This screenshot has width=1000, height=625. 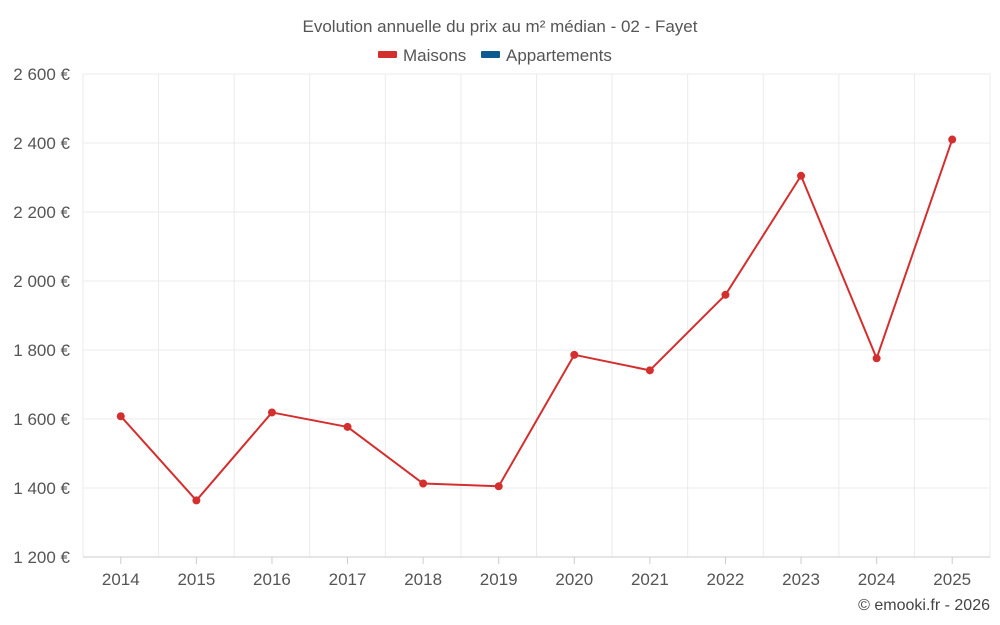 I want to click on legend-label-maisons: Maisons, so click(x=434, y=55).